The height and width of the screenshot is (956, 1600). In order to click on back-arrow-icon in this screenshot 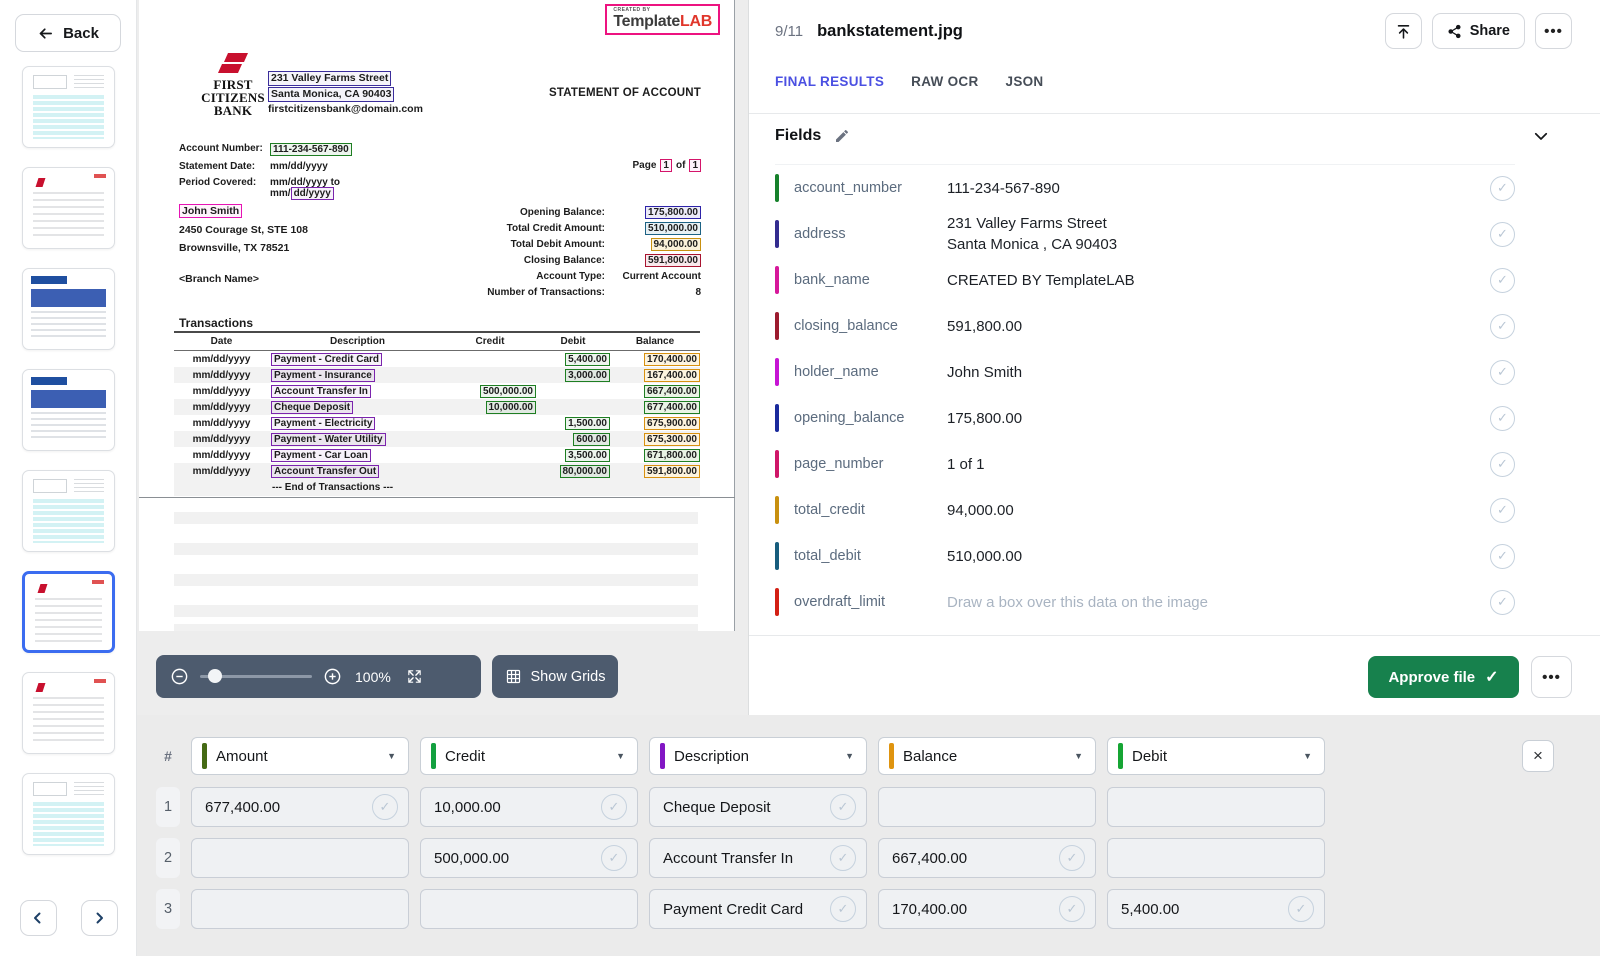, I will do `click(45, 33)`.